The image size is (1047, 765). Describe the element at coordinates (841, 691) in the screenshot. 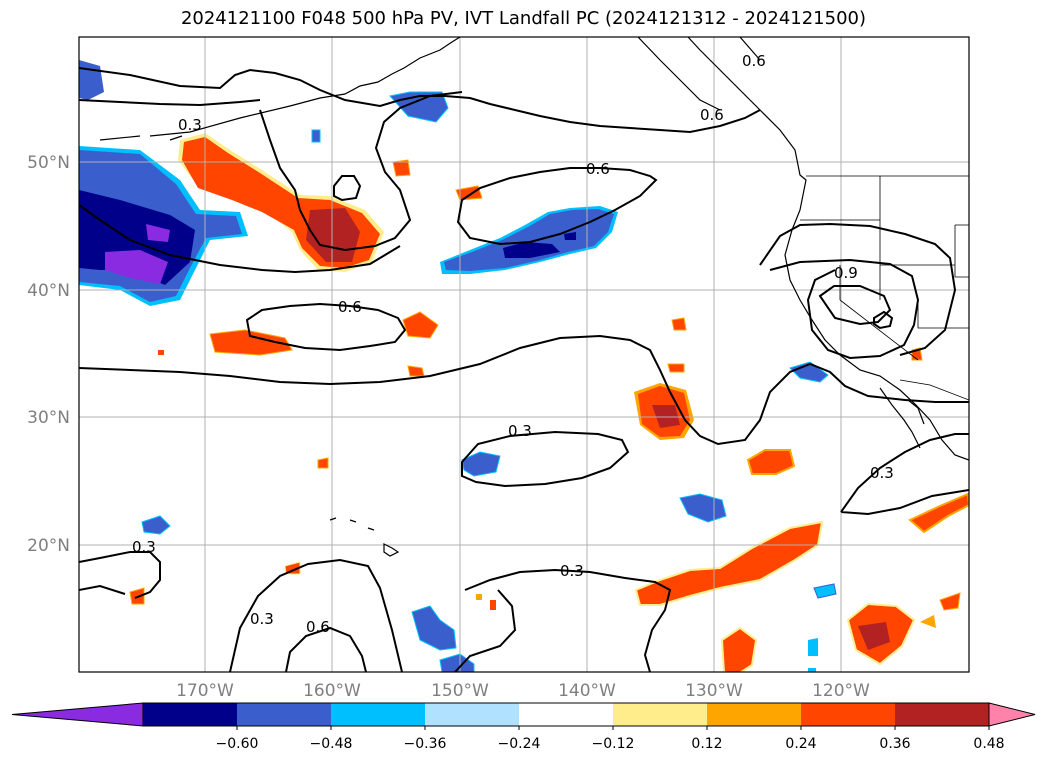

I see `lon-label: 120°W` at that location.